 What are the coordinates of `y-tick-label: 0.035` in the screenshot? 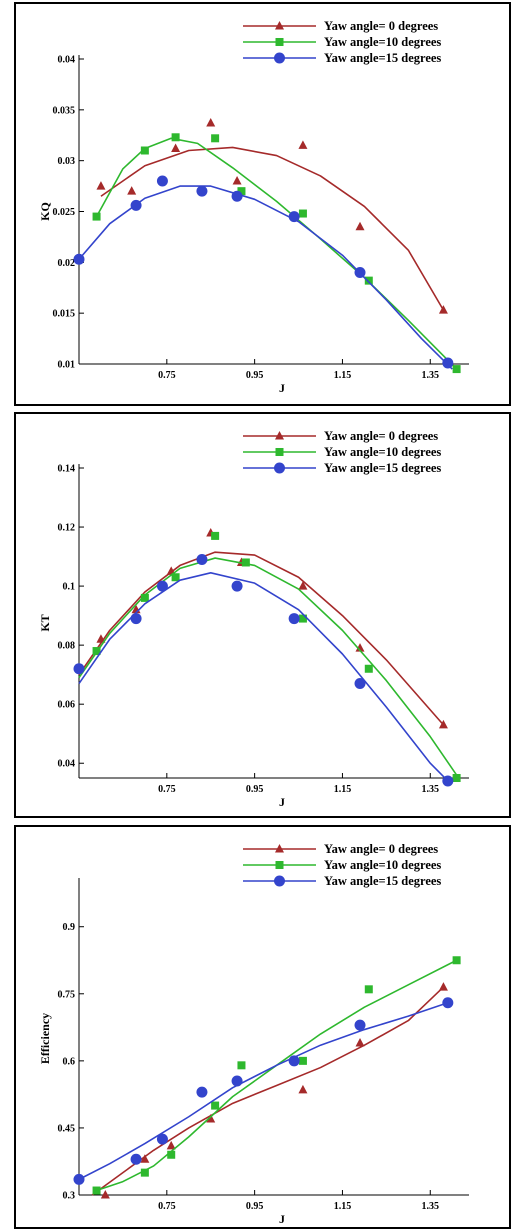 It's located at (64, 110).